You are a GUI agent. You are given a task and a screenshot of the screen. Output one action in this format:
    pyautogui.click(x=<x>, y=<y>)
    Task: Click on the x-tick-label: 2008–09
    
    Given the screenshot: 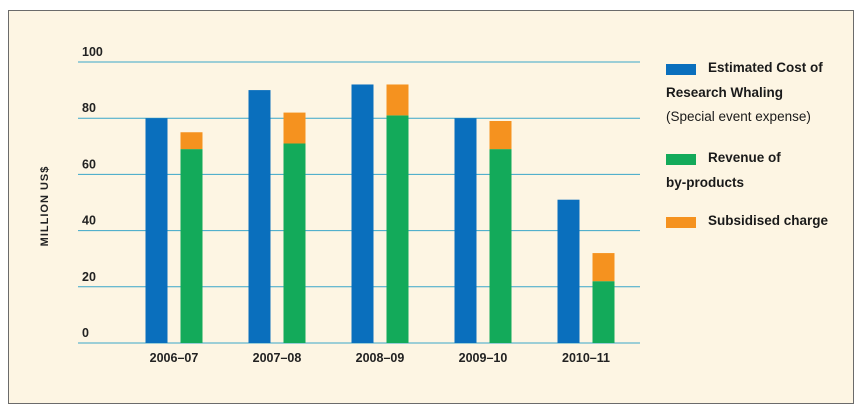 What is the action you would take?
    pyautogui.click(x=380, y=358)
    